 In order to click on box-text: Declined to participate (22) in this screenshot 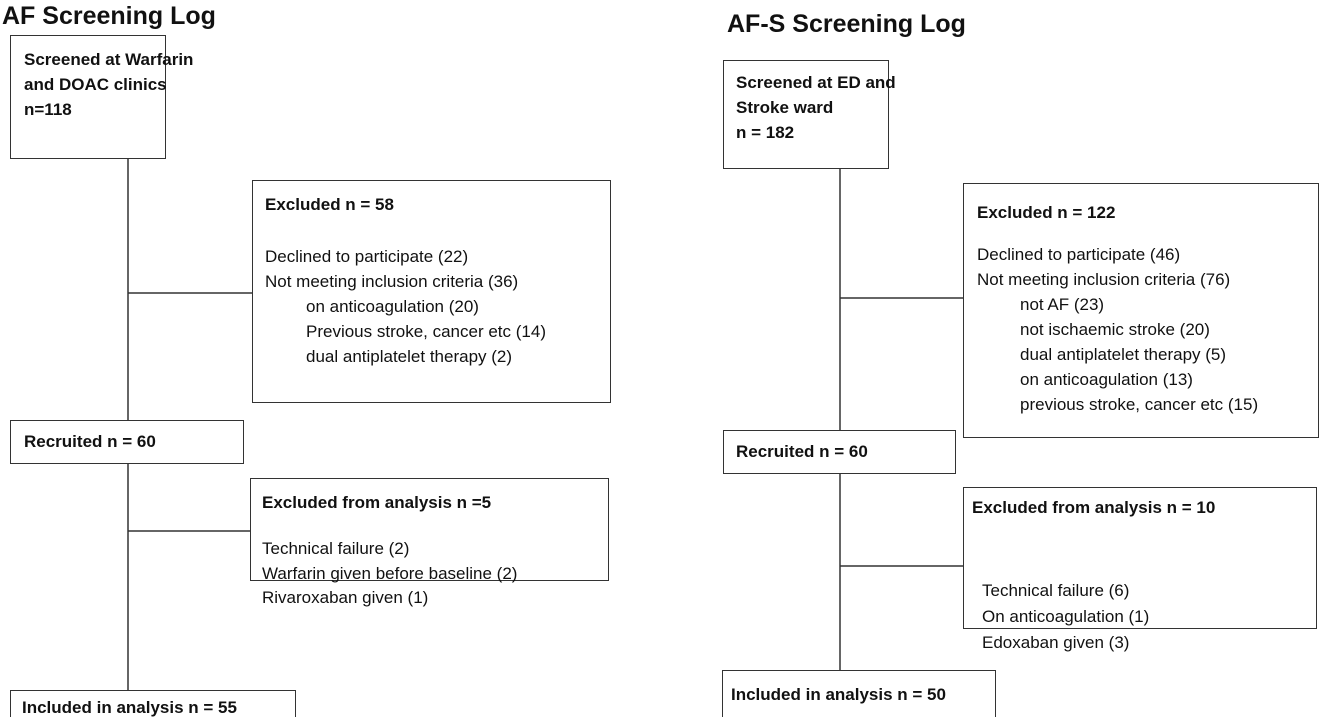, I will do `click(367, 256)`.